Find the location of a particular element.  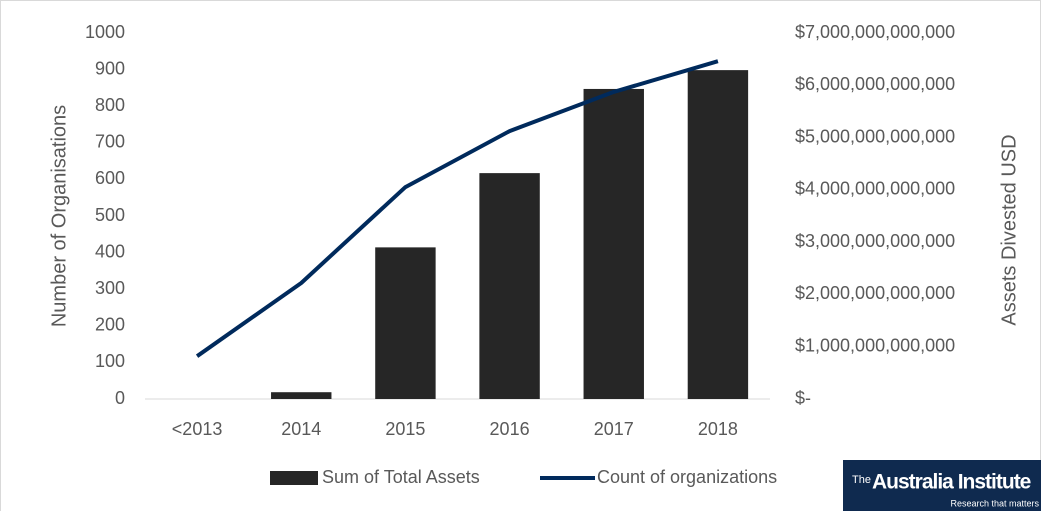

y2-tick-label: $4,000,000,000,000 is located at coordinates (875, 189).